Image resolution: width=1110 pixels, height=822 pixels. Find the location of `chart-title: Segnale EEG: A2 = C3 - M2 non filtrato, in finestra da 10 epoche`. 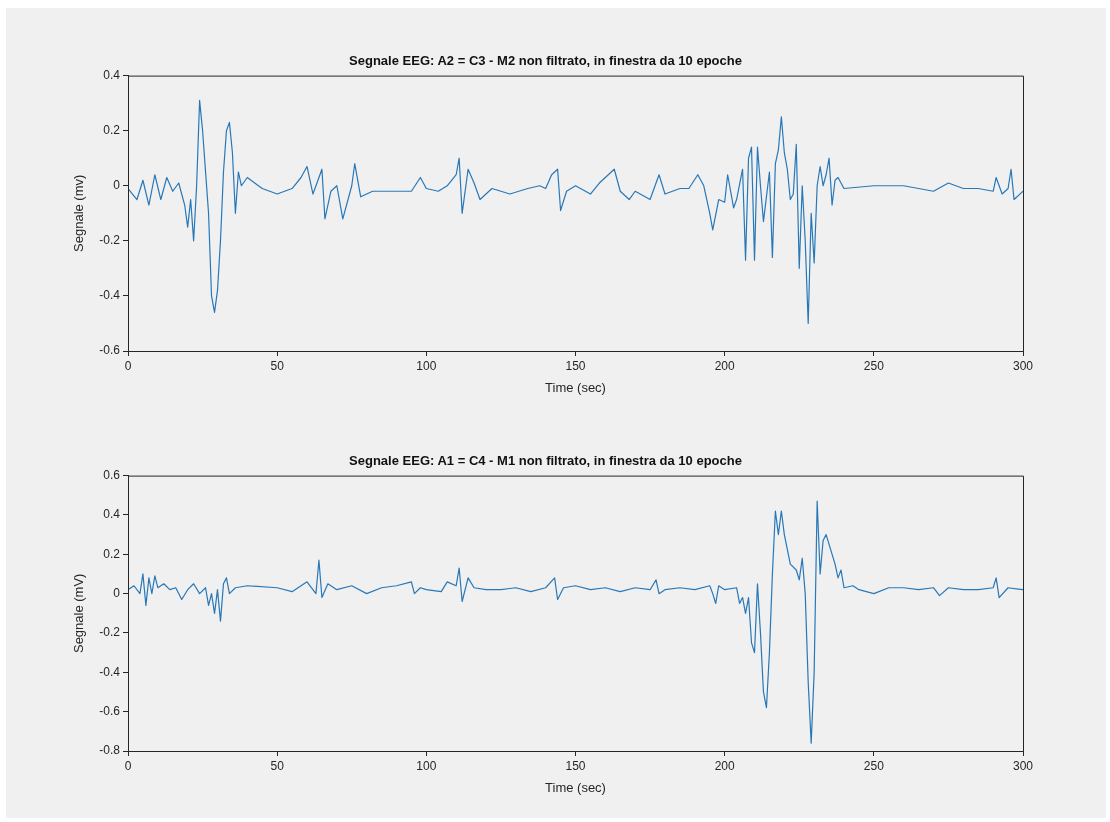

chart-title: Segnale EEG: A2 = C3 - M2 non filtrato, in finestra da 10 epoche is located at coordinates (545, 61).